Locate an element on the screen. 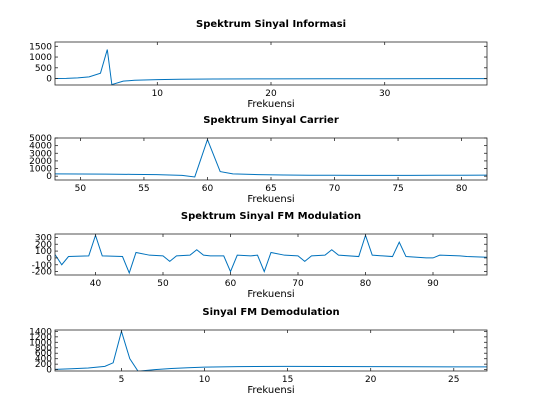 The height and width of the screenshot is (407, 533). x-tick-label: 30 is located at coordinates (385, 94).